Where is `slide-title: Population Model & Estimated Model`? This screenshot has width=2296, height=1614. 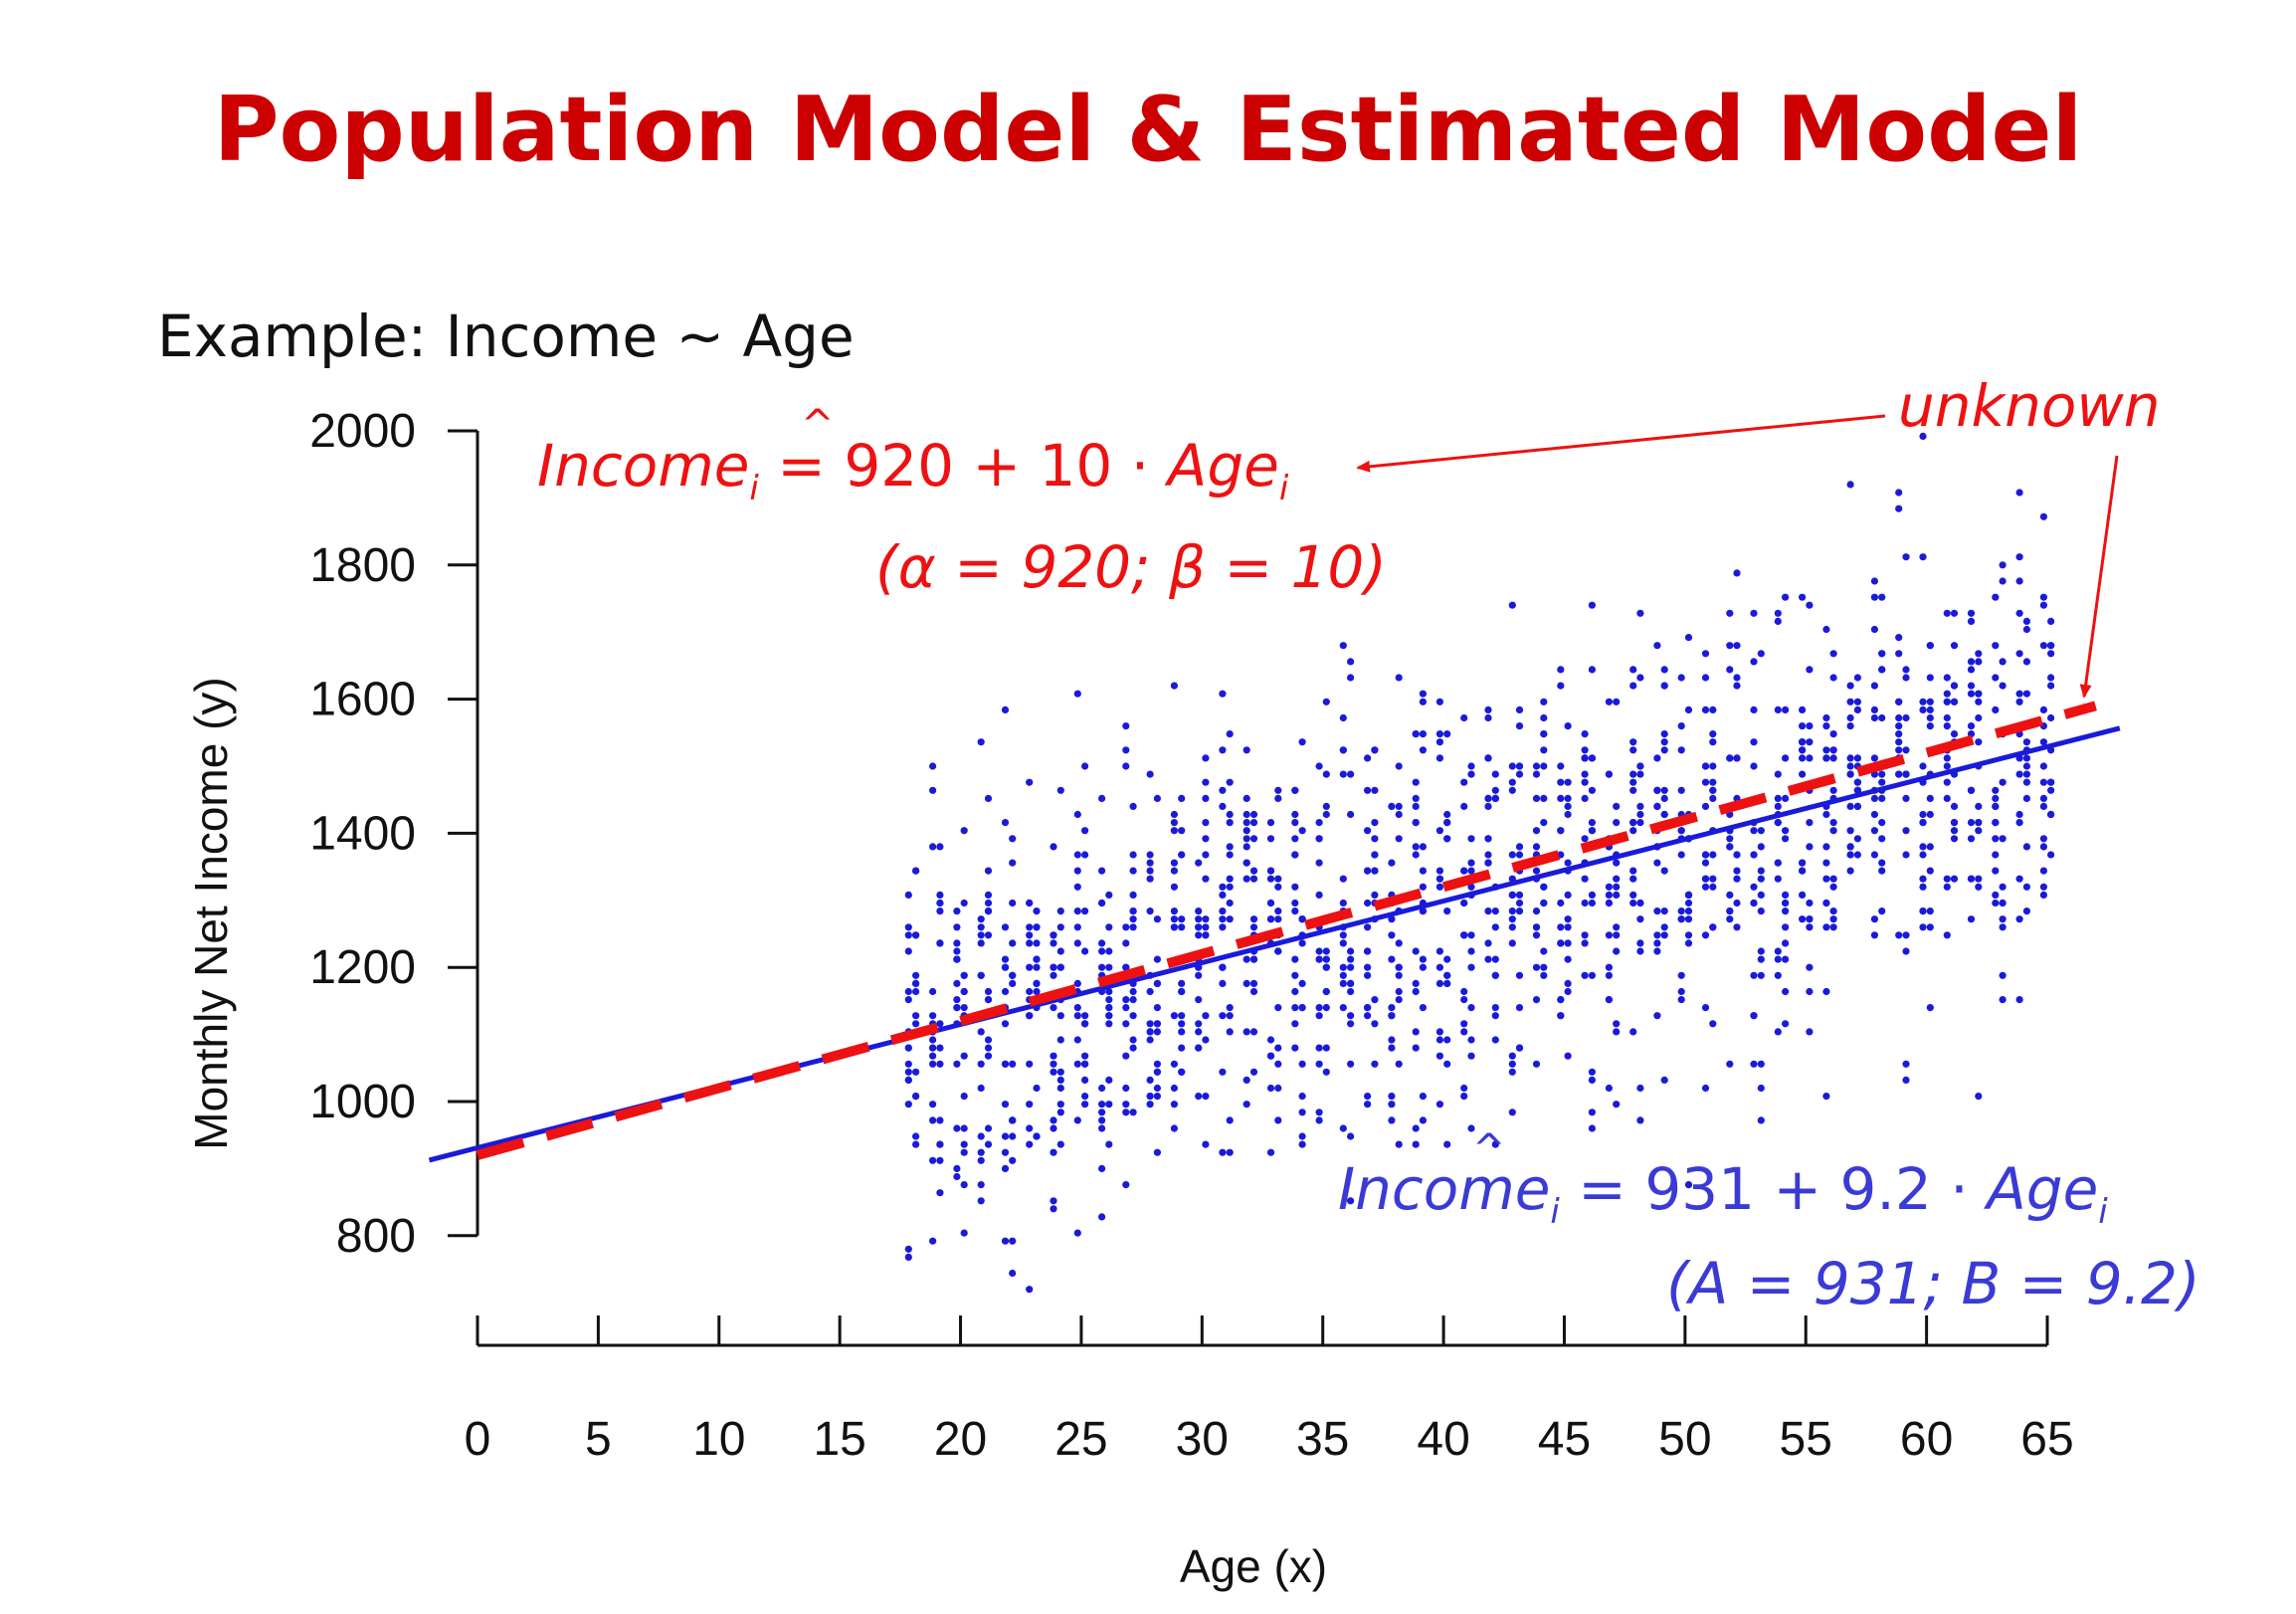 slide-title: Population Model & Estimated Model is located at coordinates (1148, 130).